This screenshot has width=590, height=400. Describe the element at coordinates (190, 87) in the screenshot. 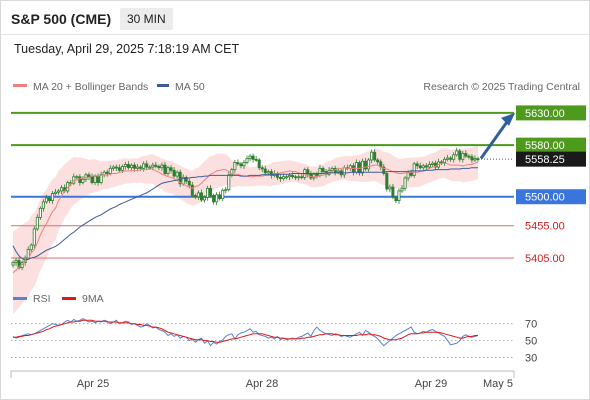

I see `ma50-legend-label: MA 50` at that location.